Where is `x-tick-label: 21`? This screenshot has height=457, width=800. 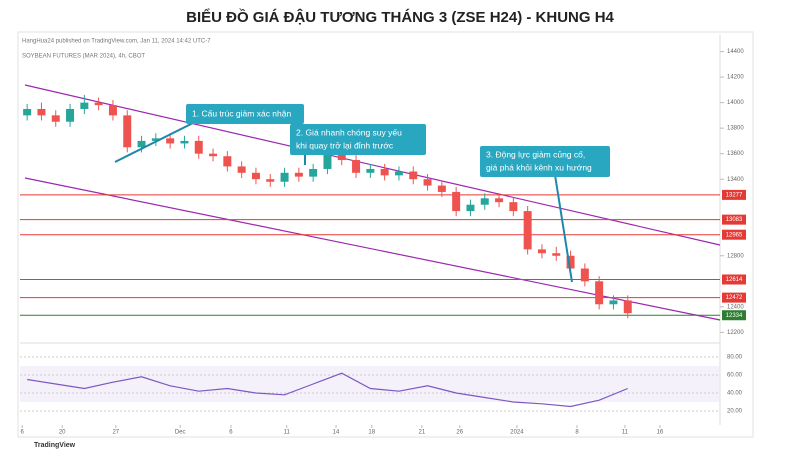
x-tick-label: 21 is located at coordinates (421, 433).